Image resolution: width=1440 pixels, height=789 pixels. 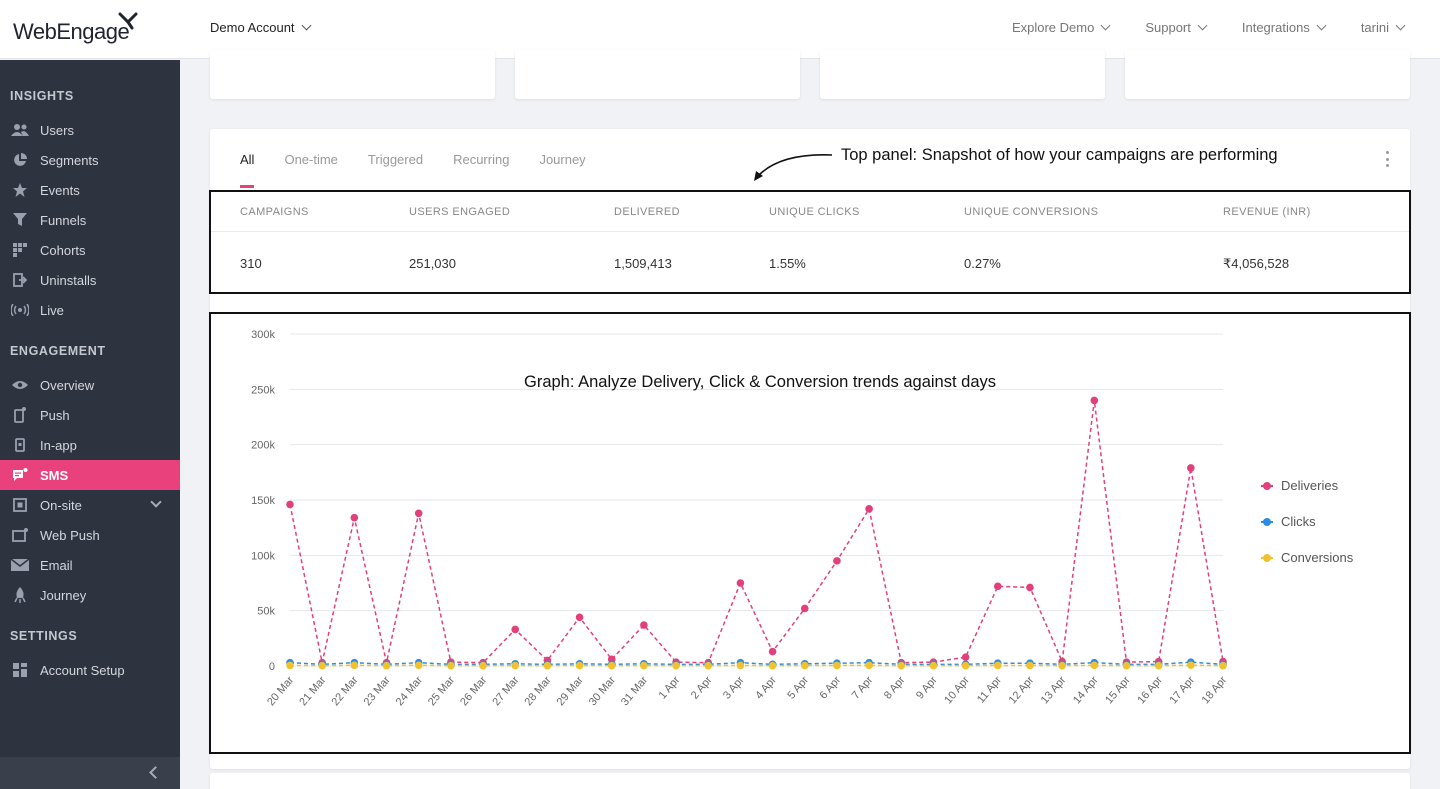 I want to click on legend-item-conversions: Conversions, so click(x=1307, y=557).